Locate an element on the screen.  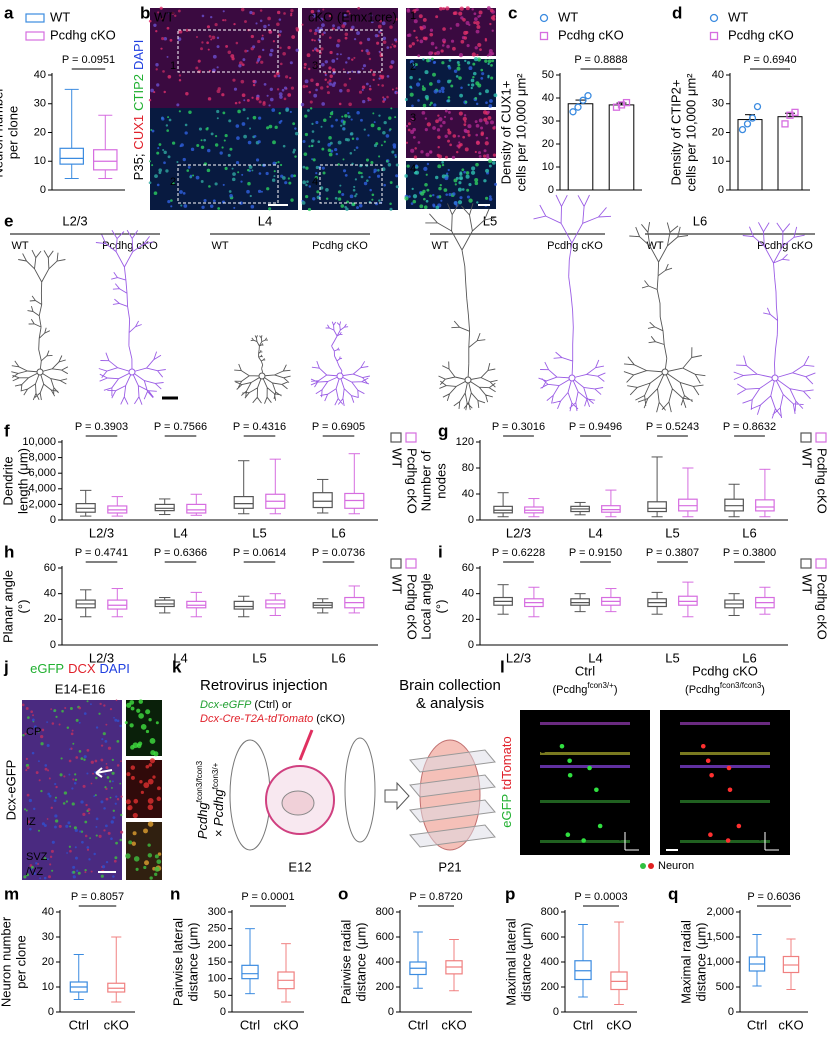
p-value: P = 0.7566 is located at coordinates (180, 427).